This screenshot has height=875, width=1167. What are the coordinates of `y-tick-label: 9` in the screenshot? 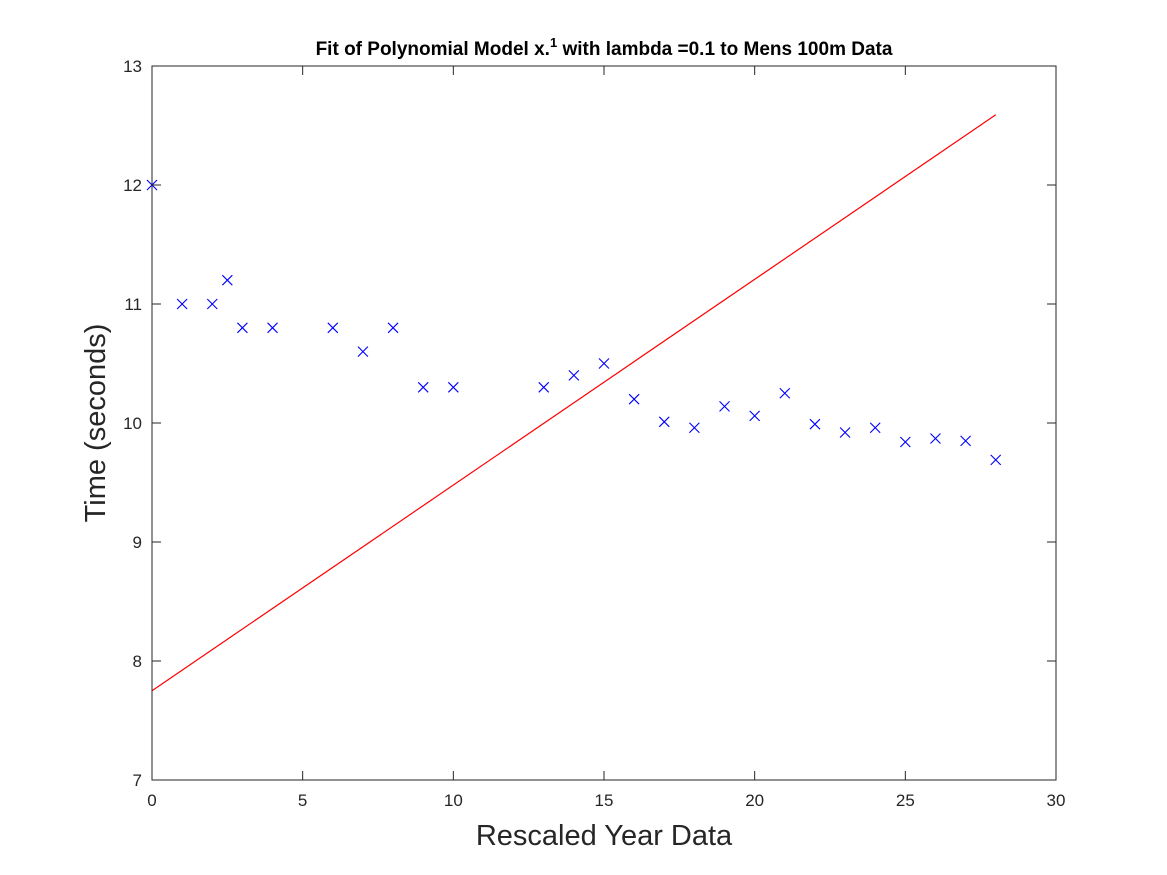 It's located at (137, 542).